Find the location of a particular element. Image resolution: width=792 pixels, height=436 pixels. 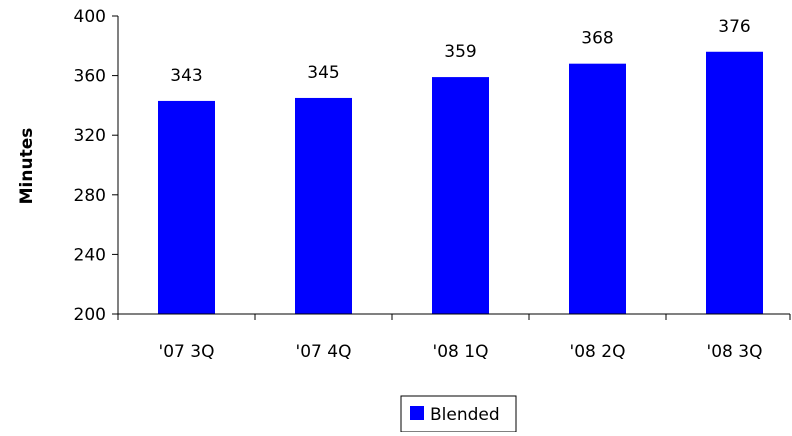

legend-label-blended: Blended is located at coordinates (465, 415).